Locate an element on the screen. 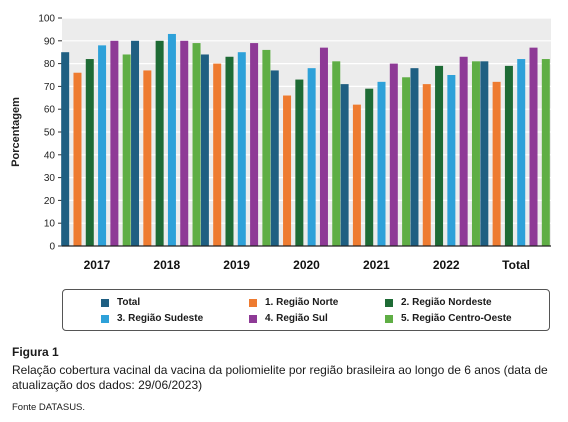 The image size is (568, 422). y-tick-label: 60 is located at coordinates (50, 110).